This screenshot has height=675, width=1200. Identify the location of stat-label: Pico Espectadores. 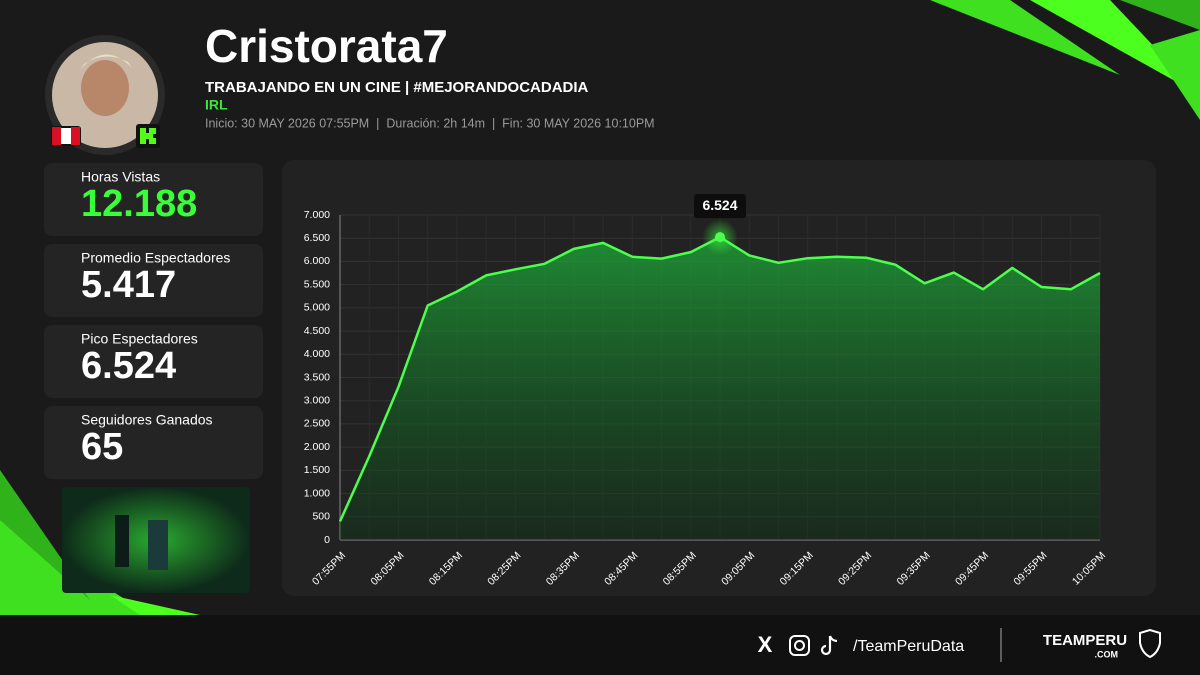
(139, 339).